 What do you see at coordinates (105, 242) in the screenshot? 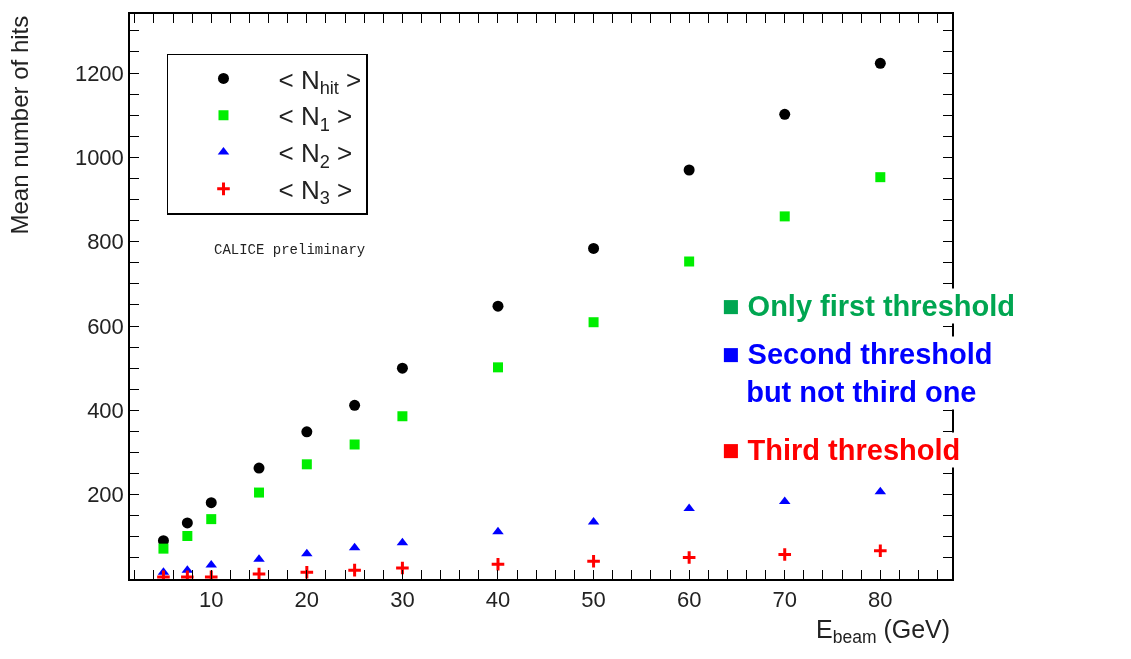
I see `y-tick-label: 800` at bounding box center [105, 242].